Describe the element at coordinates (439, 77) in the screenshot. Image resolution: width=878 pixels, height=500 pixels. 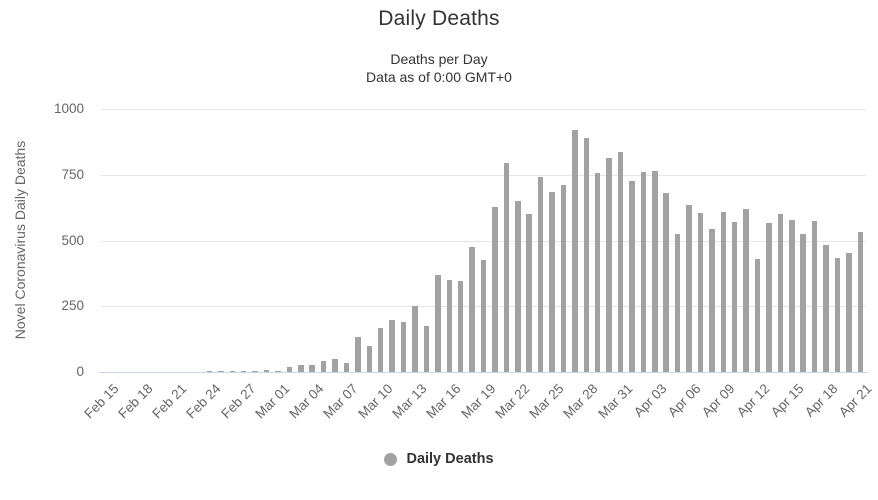
I see `chart-subtitle-line2: Data as of 0:00 GMT+0` at that location.